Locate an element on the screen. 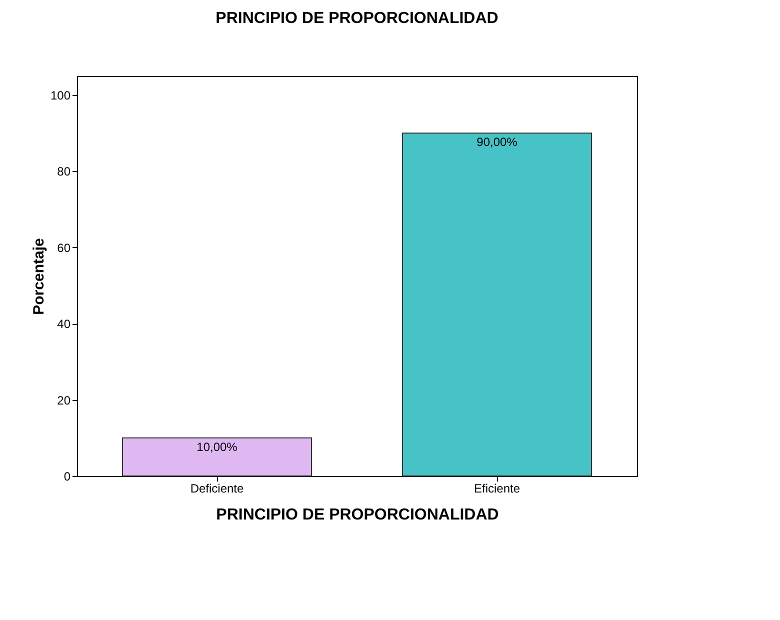 Image resolution: width=780 pixels, height=620 pixels. y-tick-label: 40 is located at coordinates (64, 324).